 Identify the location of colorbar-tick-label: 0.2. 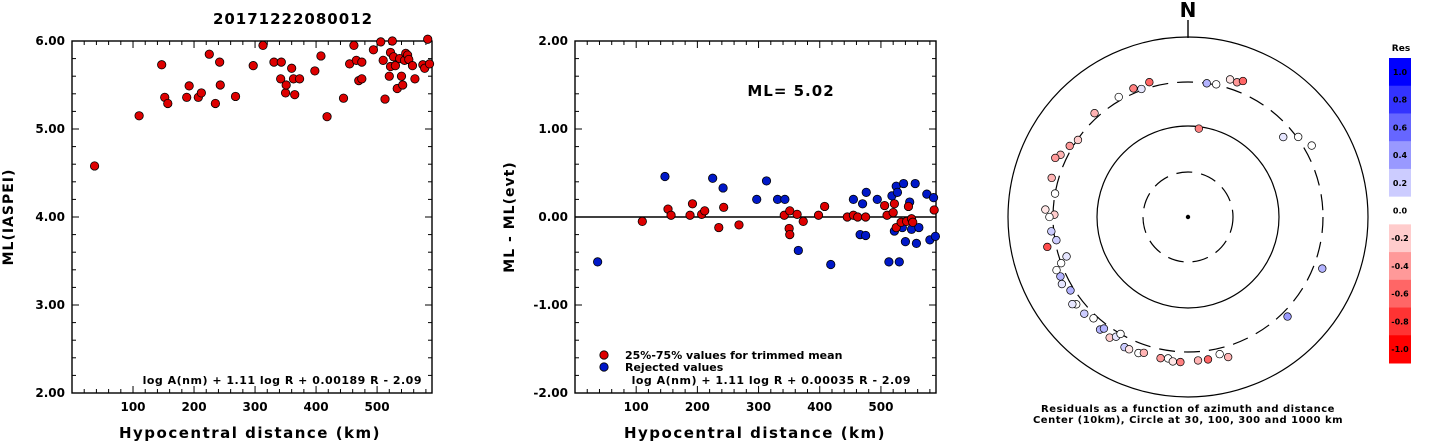
(1400, 183).